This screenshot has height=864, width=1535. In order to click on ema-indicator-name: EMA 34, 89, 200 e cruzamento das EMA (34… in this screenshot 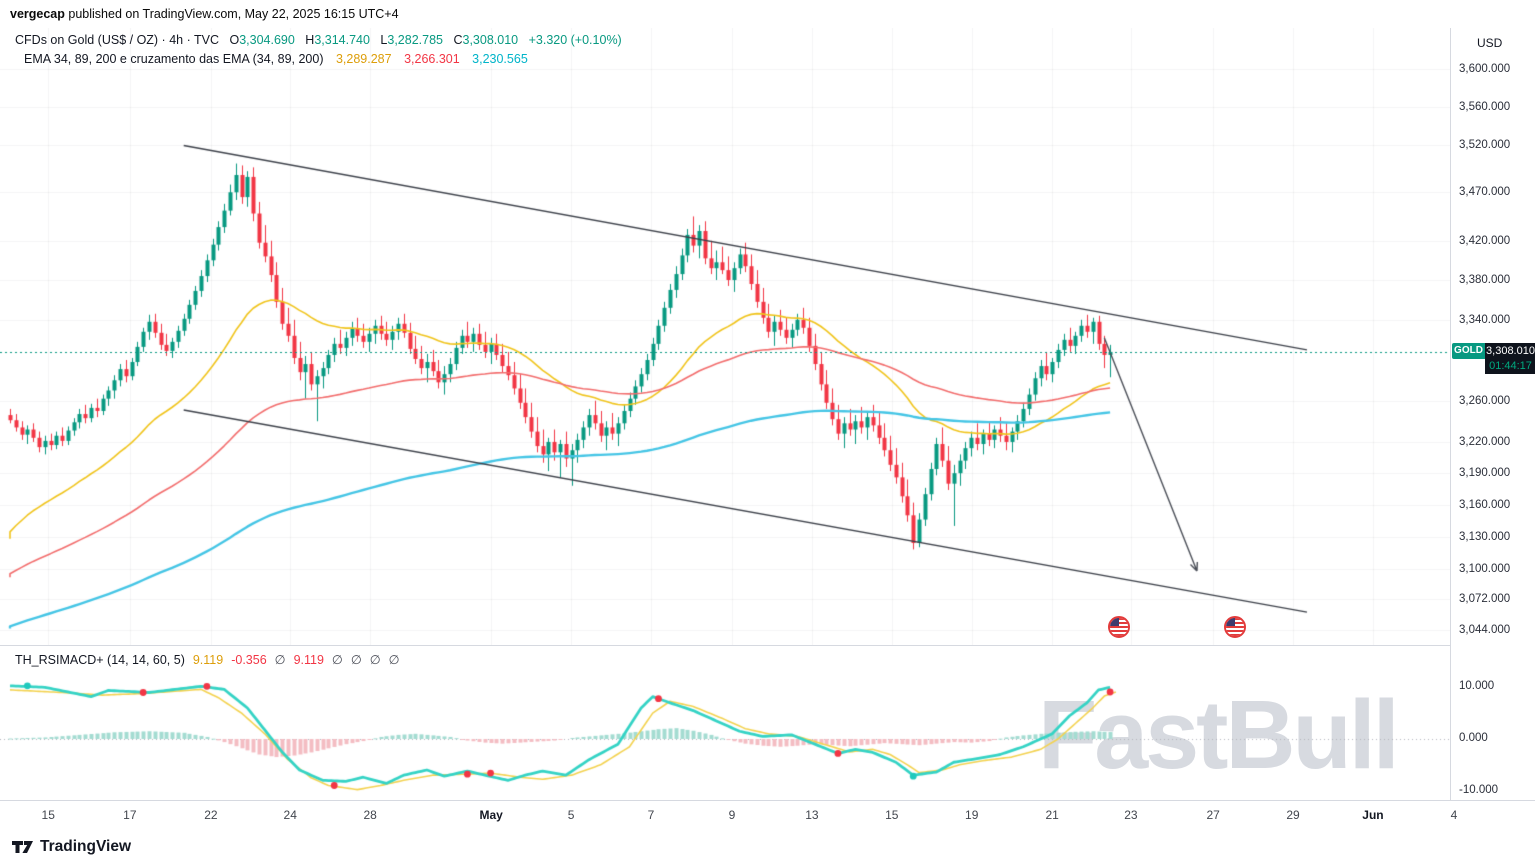, I will do `click(174, 59)`.